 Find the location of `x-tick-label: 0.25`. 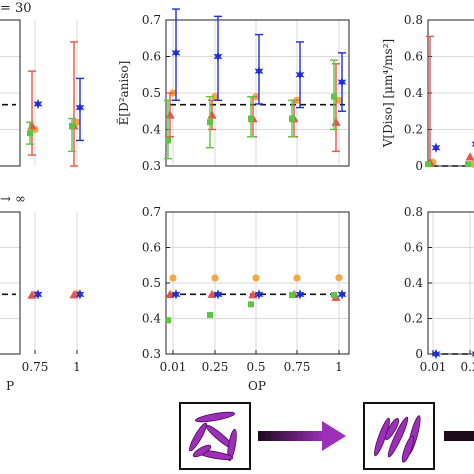

x-tick-label: 0.25 is located at coordinates (215, 367).